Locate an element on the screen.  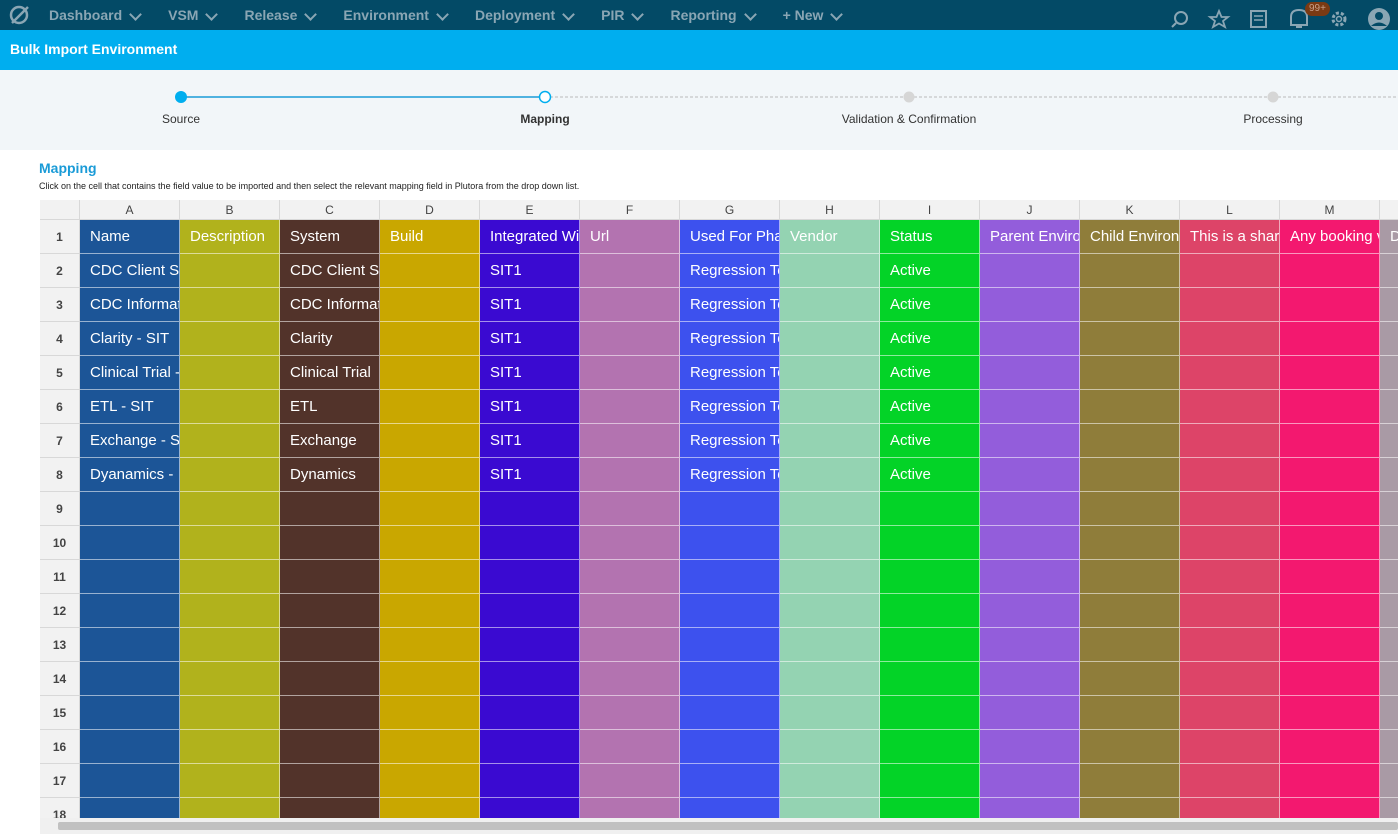
sheet-cell: Description is located at coordinates (230, 237).